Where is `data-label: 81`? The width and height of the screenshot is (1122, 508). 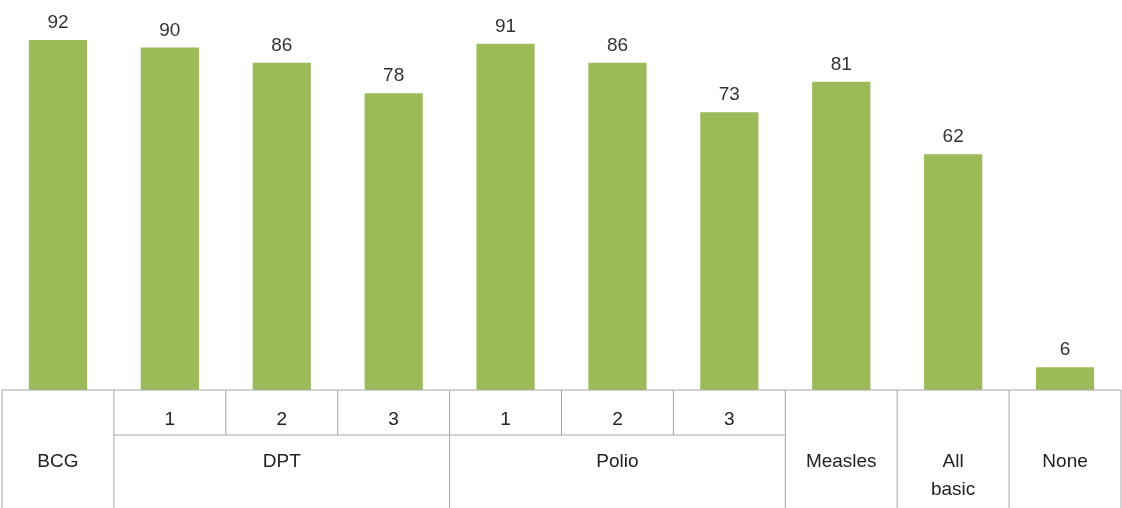
data-label: 81 is located at coordinates (841, 63).